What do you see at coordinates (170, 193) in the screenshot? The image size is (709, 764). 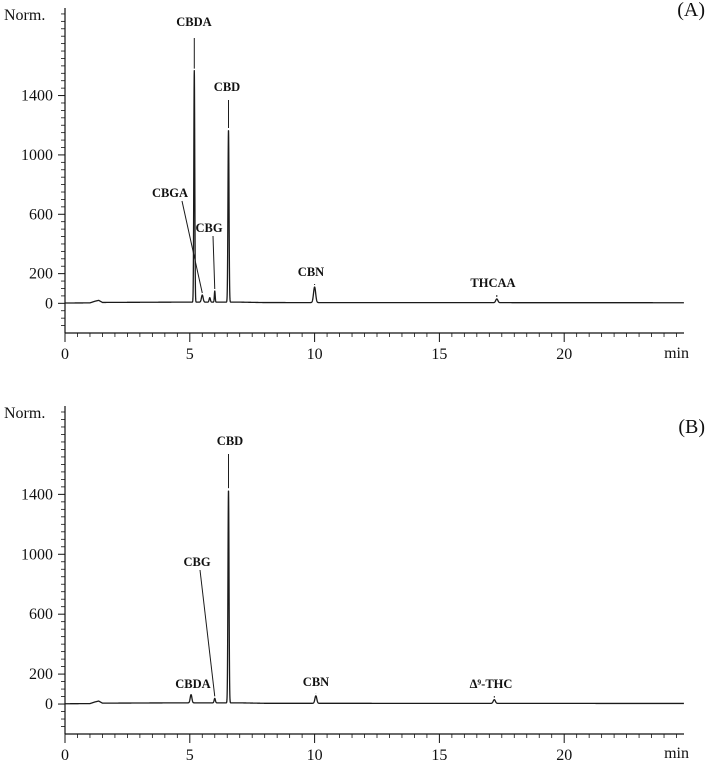 I see `peak-label: CBGA` at bounding box center [170, 193].